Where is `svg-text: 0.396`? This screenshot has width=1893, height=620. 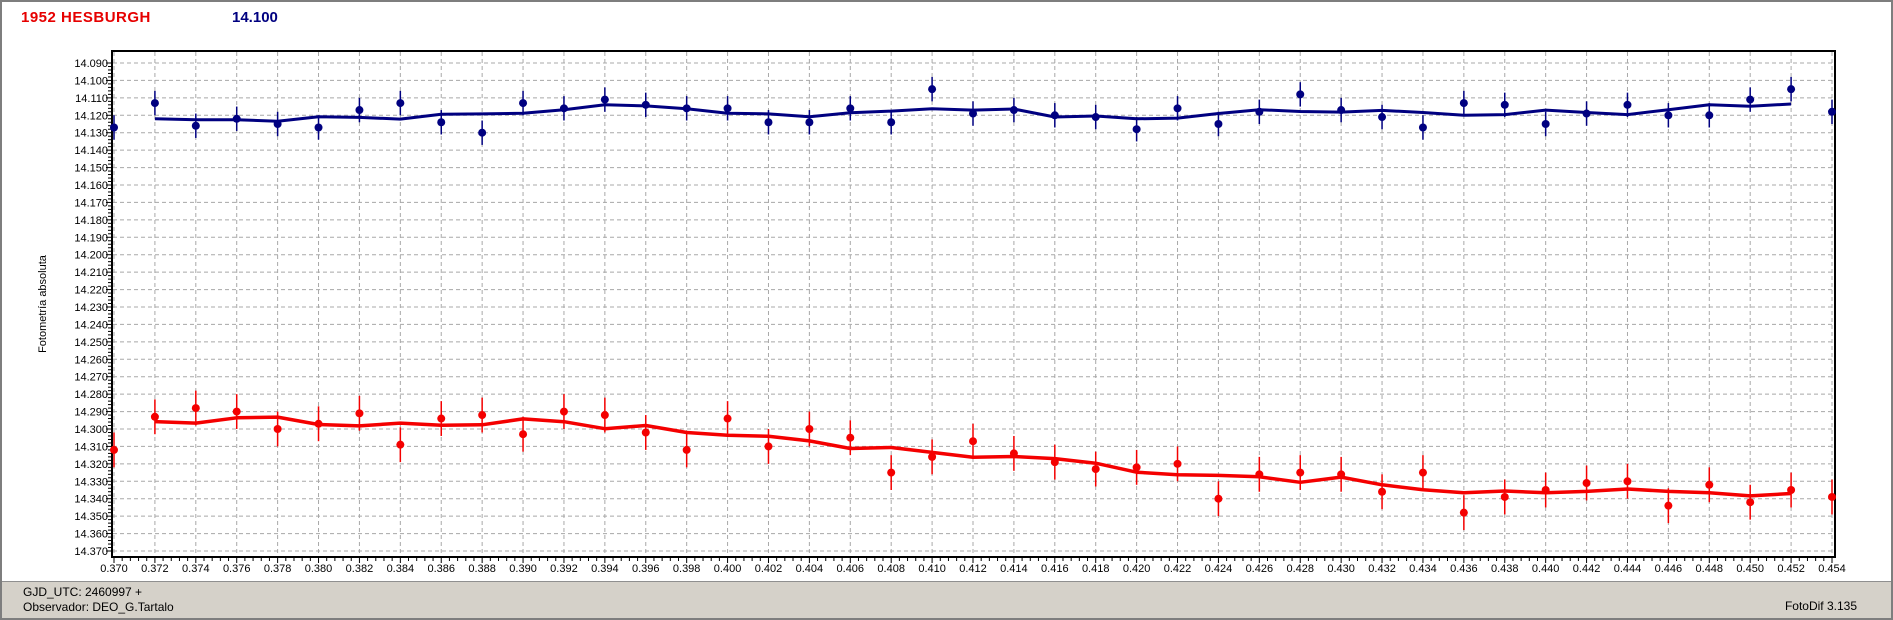
svg-text: 0.396 is located at coordinates (646, 569).